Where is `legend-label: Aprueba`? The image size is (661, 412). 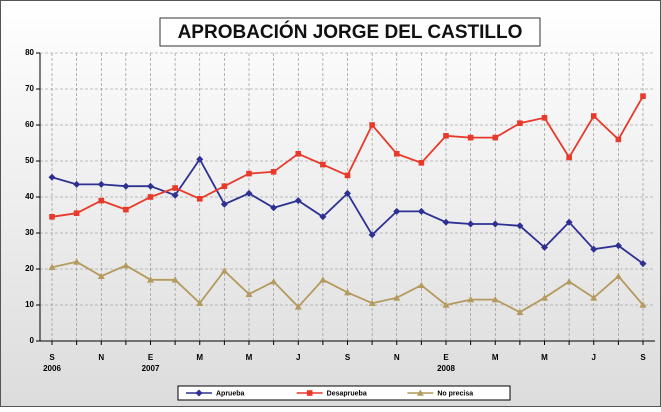 legend-label: Aprueba is located at coordinates (230, 393).